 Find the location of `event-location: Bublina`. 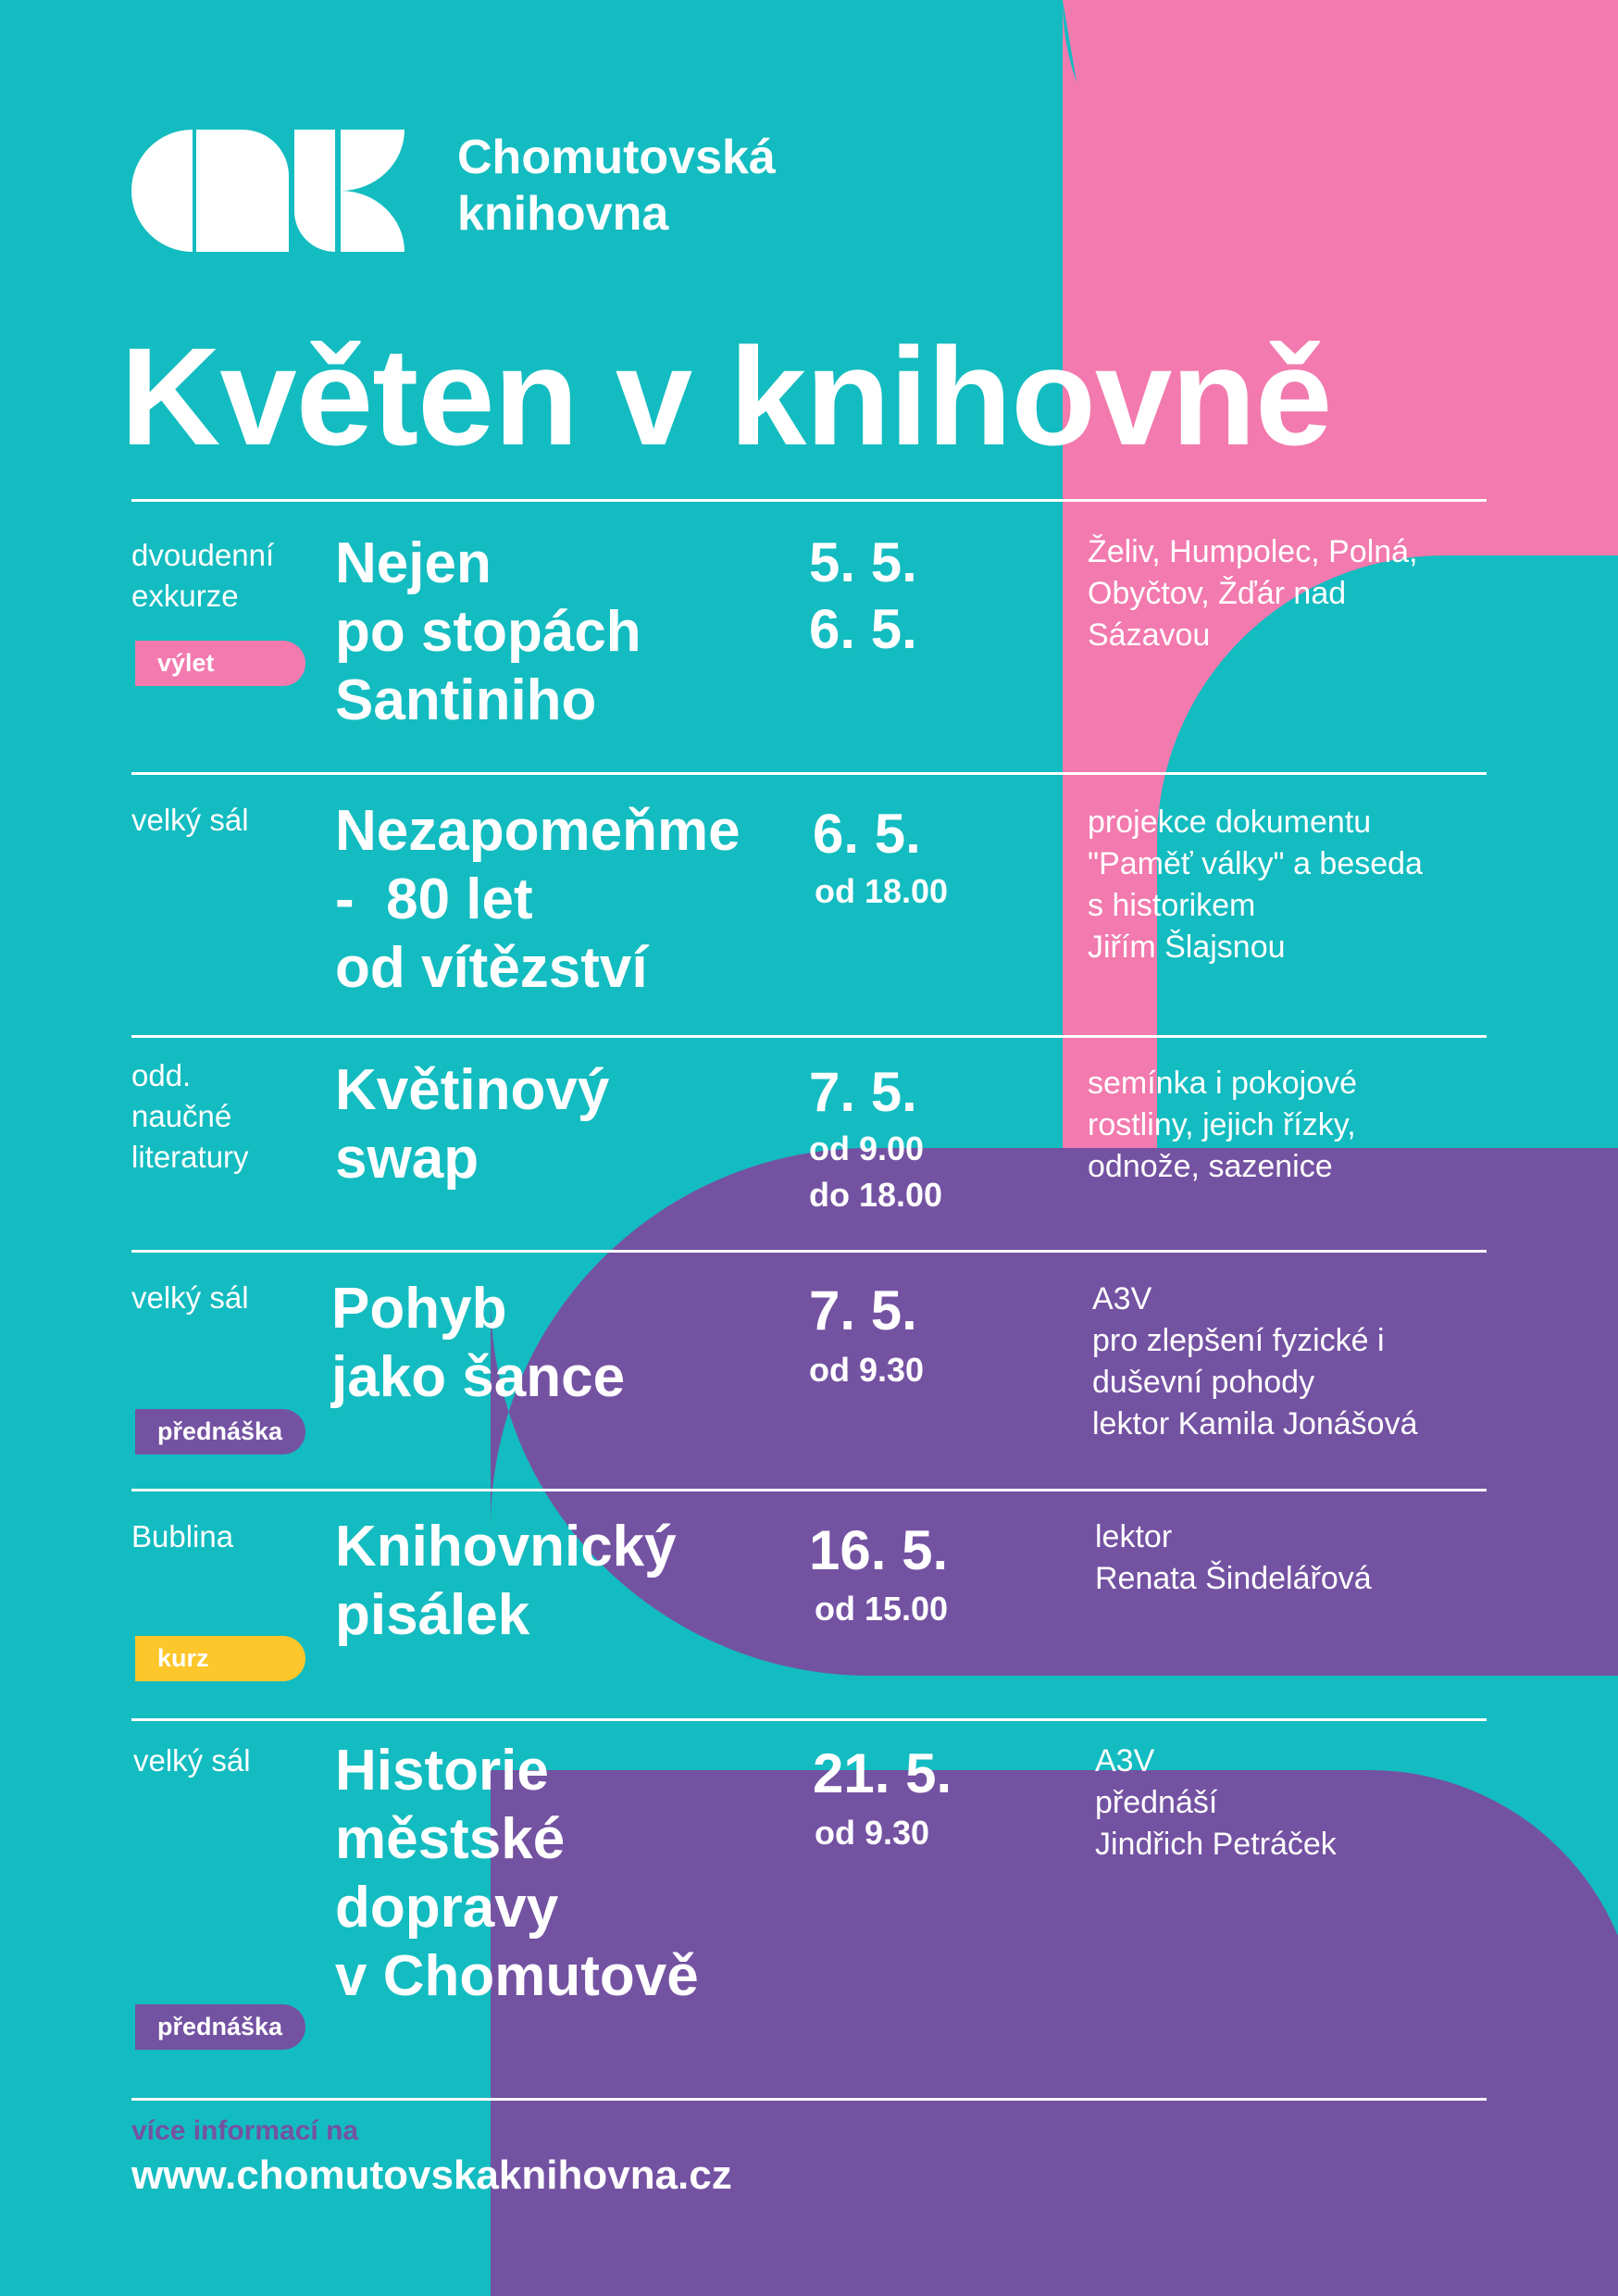

event-location: Bublina is located at coordinates (182, 1536).